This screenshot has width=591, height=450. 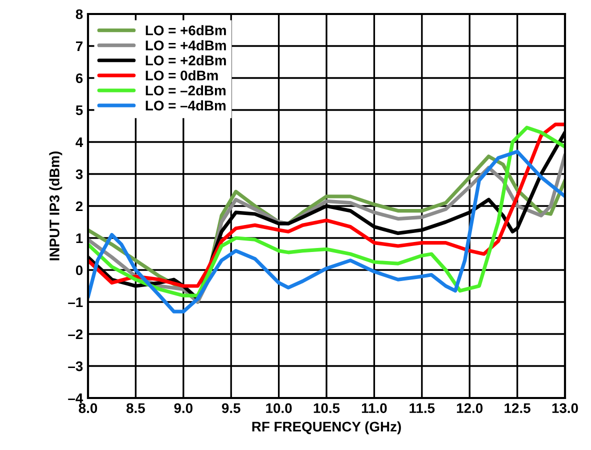 I want to click on legend-label: LO = 0dBm, so click(x=182, y=75).